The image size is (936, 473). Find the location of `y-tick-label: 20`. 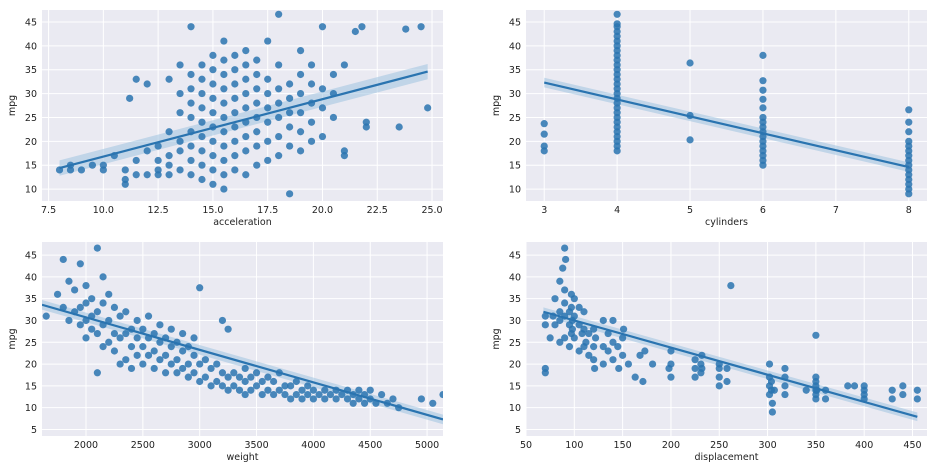

y-tick-label: 20 is located at coordinates (515, 365).